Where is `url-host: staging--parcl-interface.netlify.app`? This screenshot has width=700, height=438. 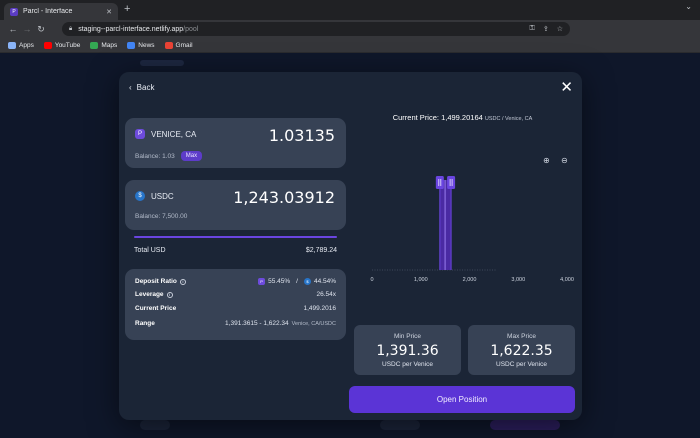 url-host: staging--parcl-interface.netlify.app is located at coordinates (131, 29).